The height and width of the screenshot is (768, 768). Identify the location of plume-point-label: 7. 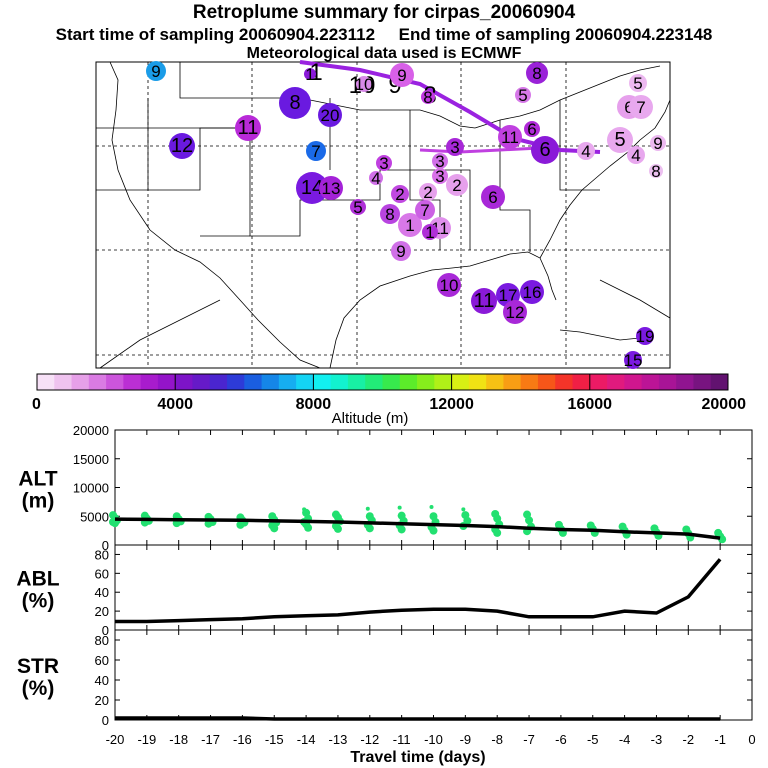
(424, 210).